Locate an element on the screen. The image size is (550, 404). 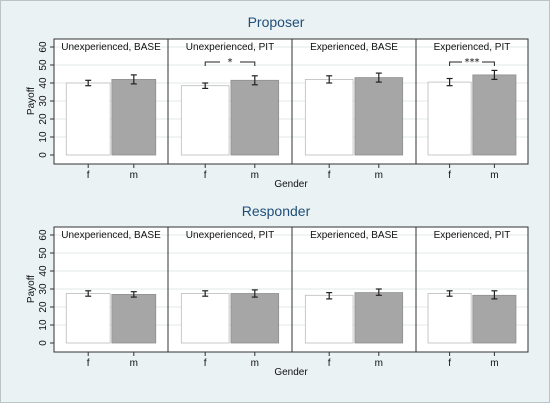
block-title: Proposer is located at coordinates (276, 22).